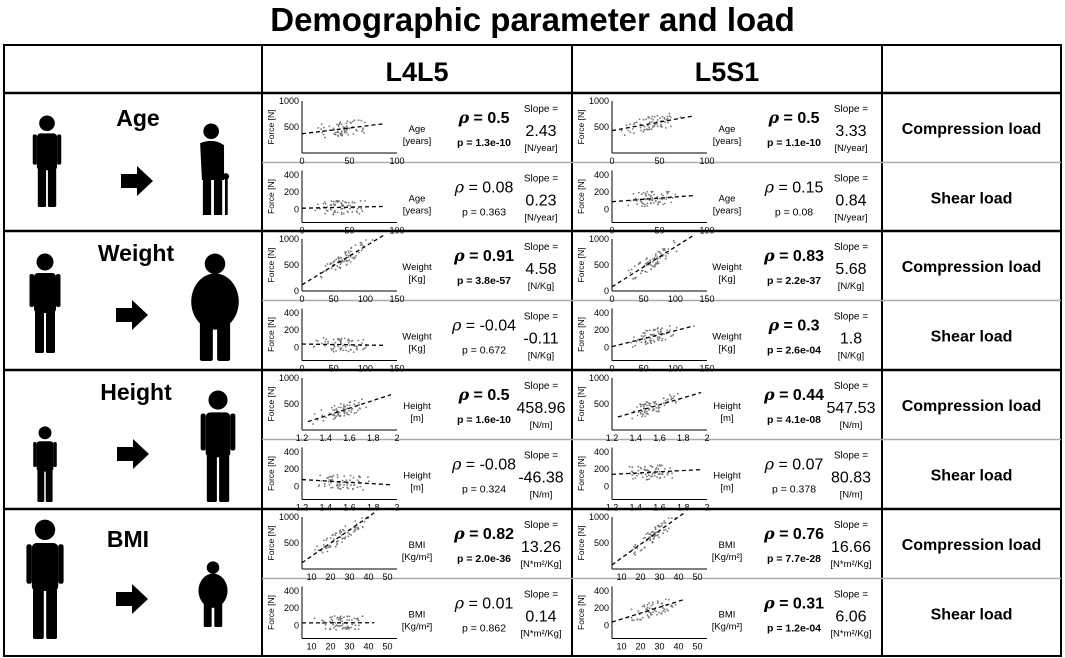 The image size is (1065, 658). I want to click on elderly-person-icon, so click(215, 169).